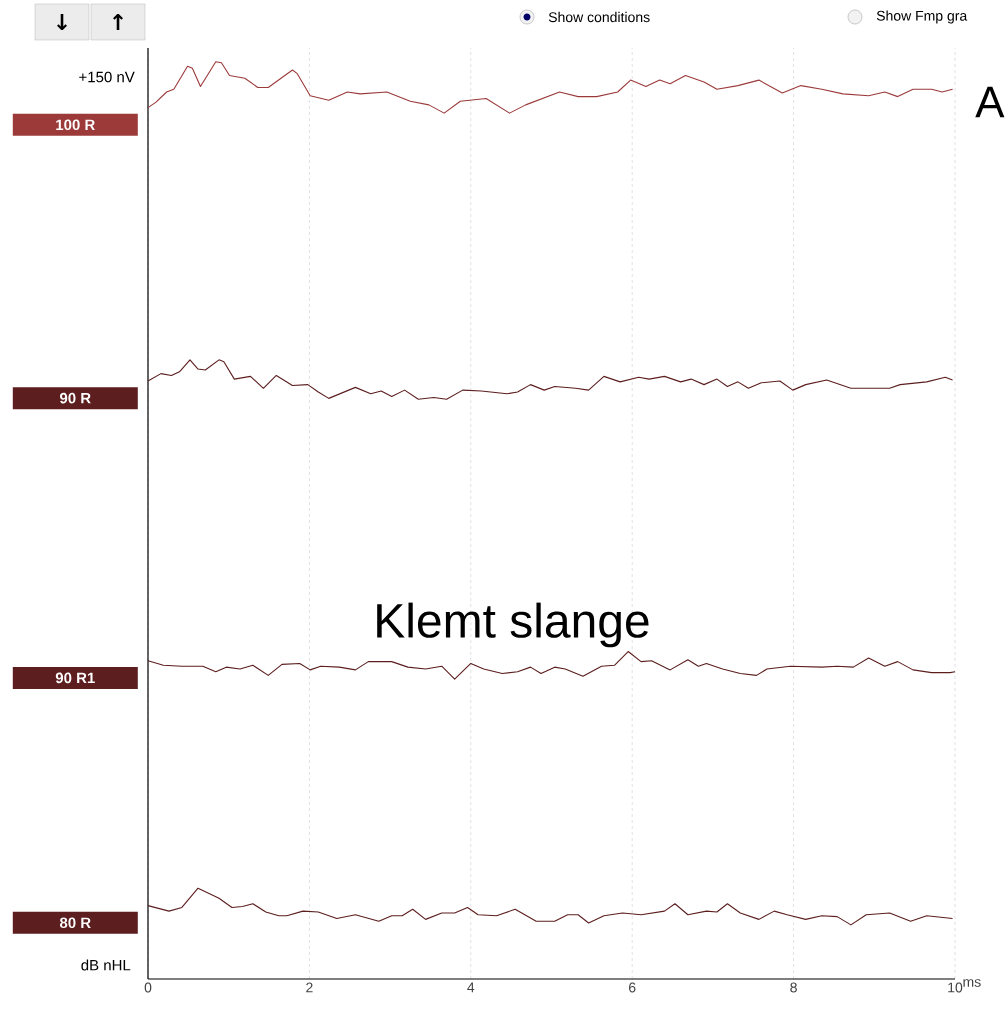 The height and width of the screenshot is (1012, 1006). What do you see at coordinates (75, 678) in the screenshot?
I see `text: 90 R1` at bounding box center [75, 678].